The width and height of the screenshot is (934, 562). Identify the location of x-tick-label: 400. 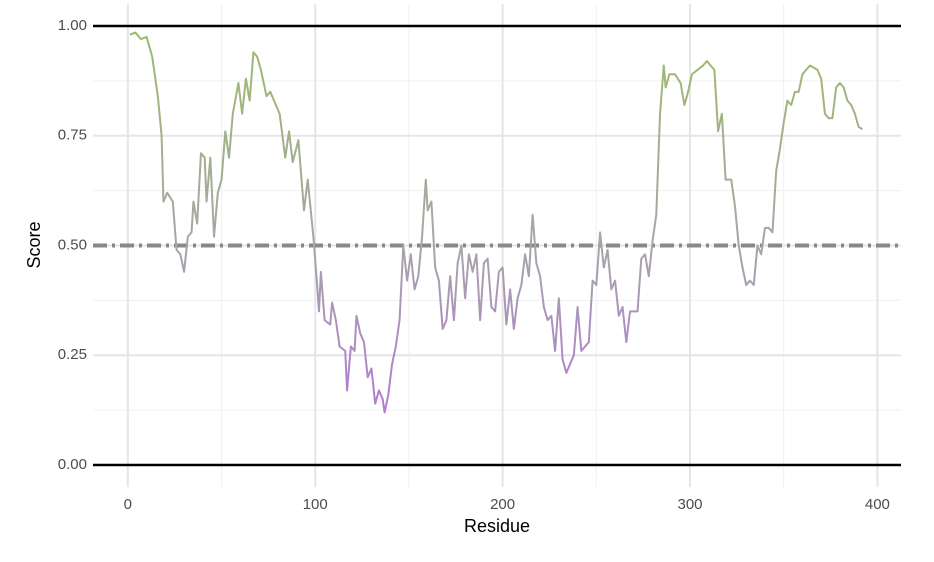
(877, 504).